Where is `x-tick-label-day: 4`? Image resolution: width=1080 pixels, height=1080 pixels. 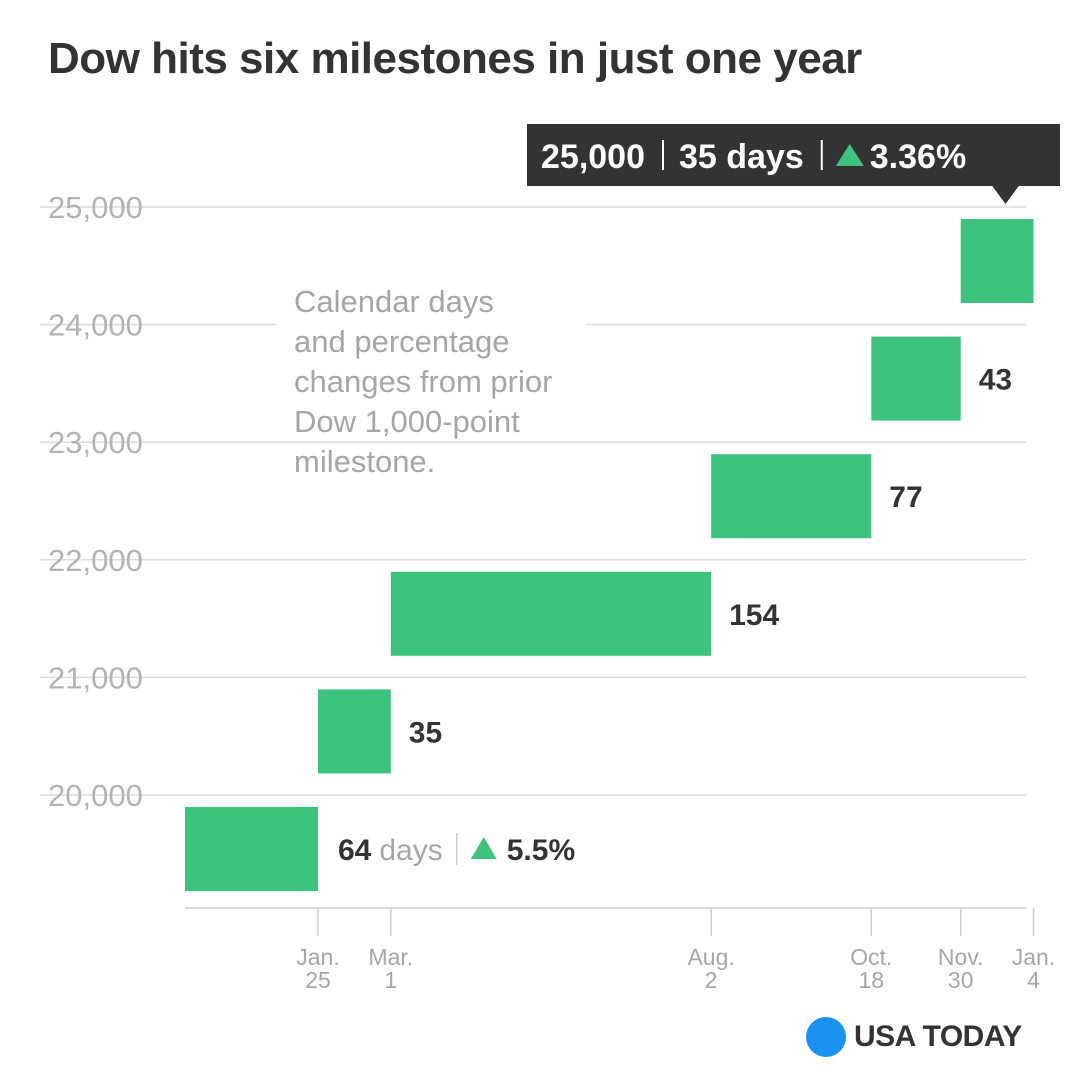
x-tick-label-day: 4 is located at coordinates (1033, 980).